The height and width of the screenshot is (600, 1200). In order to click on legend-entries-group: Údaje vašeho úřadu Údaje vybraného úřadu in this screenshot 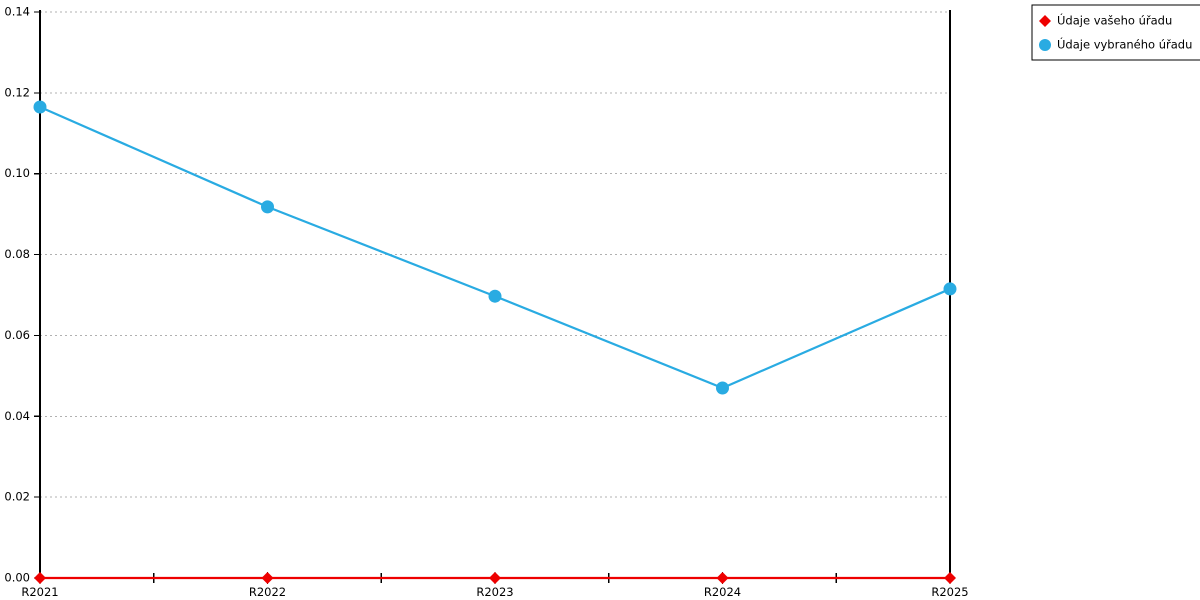, I will do `click(1115, 32)`.